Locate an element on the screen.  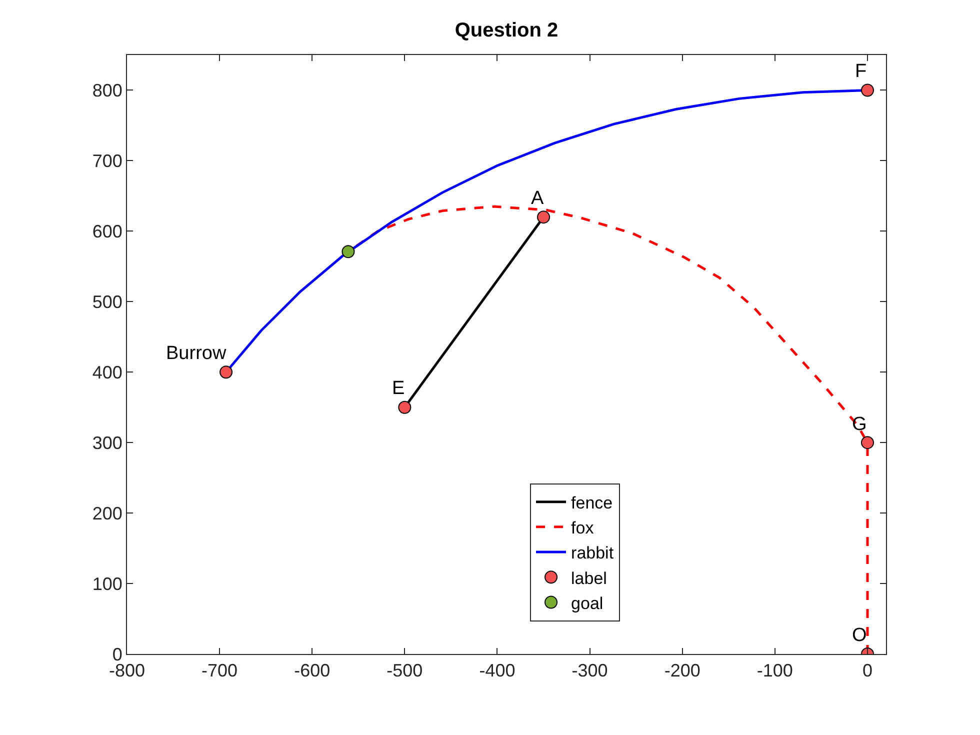
y-tick-label: 800 is located at coordinates (107, 90).